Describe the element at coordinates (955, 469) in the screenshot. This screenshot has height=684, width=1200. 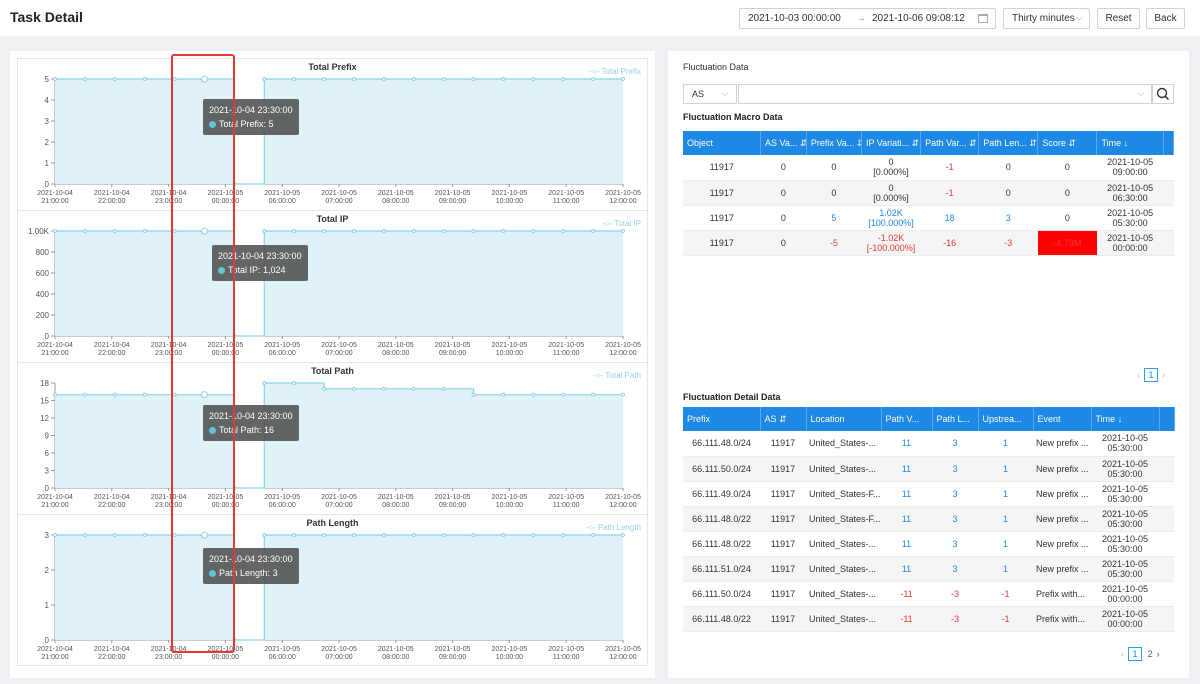
I see `cell-path-length: 3` at that location.